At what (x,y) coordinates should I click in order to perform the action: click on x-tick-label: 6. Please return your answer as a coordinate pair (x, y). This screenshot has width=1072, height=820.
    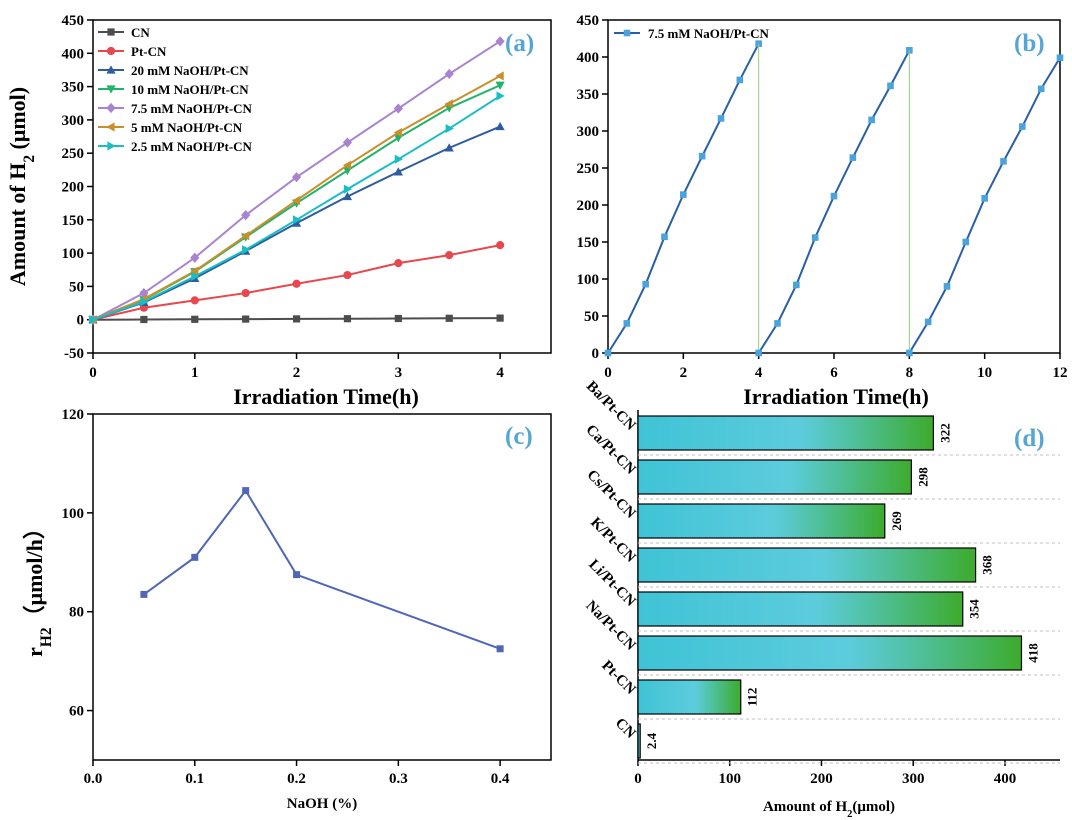
    Looking at the image, I should click on (834, 373).